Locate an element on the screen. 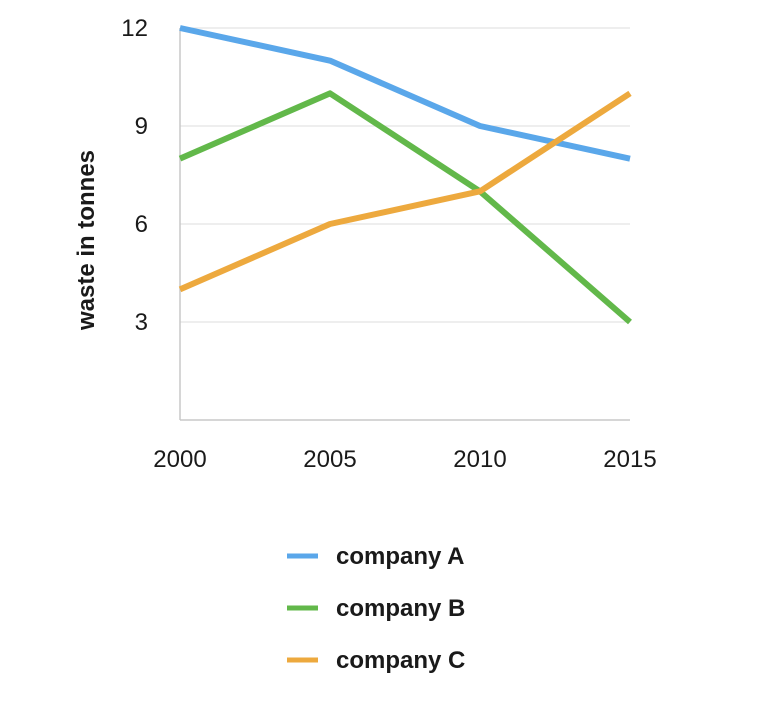 This screenshot has height=720, width=765. y-tick-labels: 3 6 9 12 is located at coordinates (134, 175).